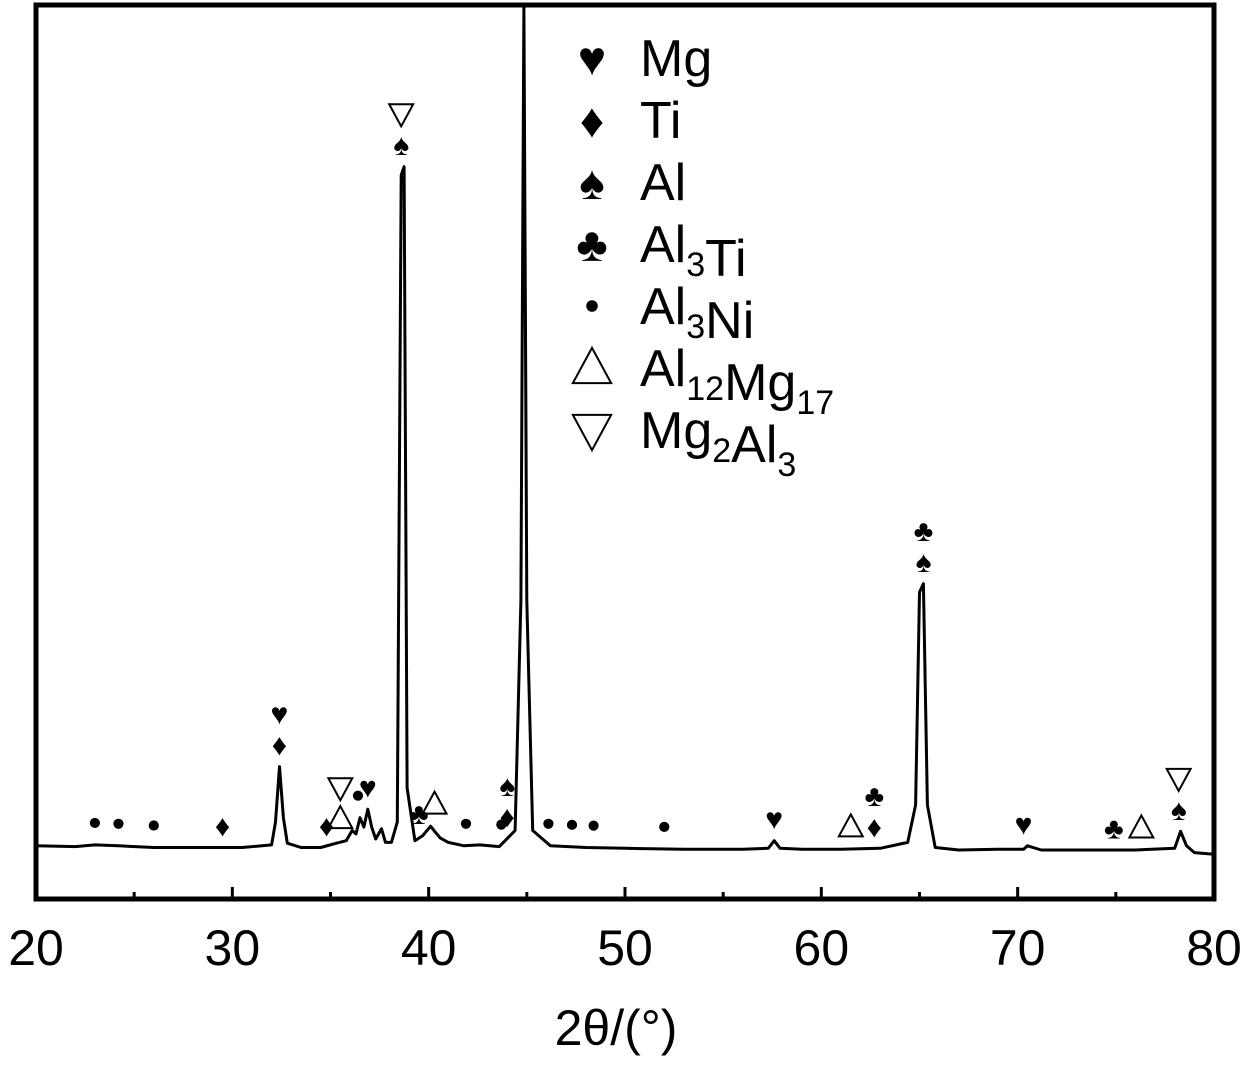 The image size is (1250, 1065). Describe the element at coordinates (429, 948) in the screenshot. I see `x-tick-label: 40` at that location.